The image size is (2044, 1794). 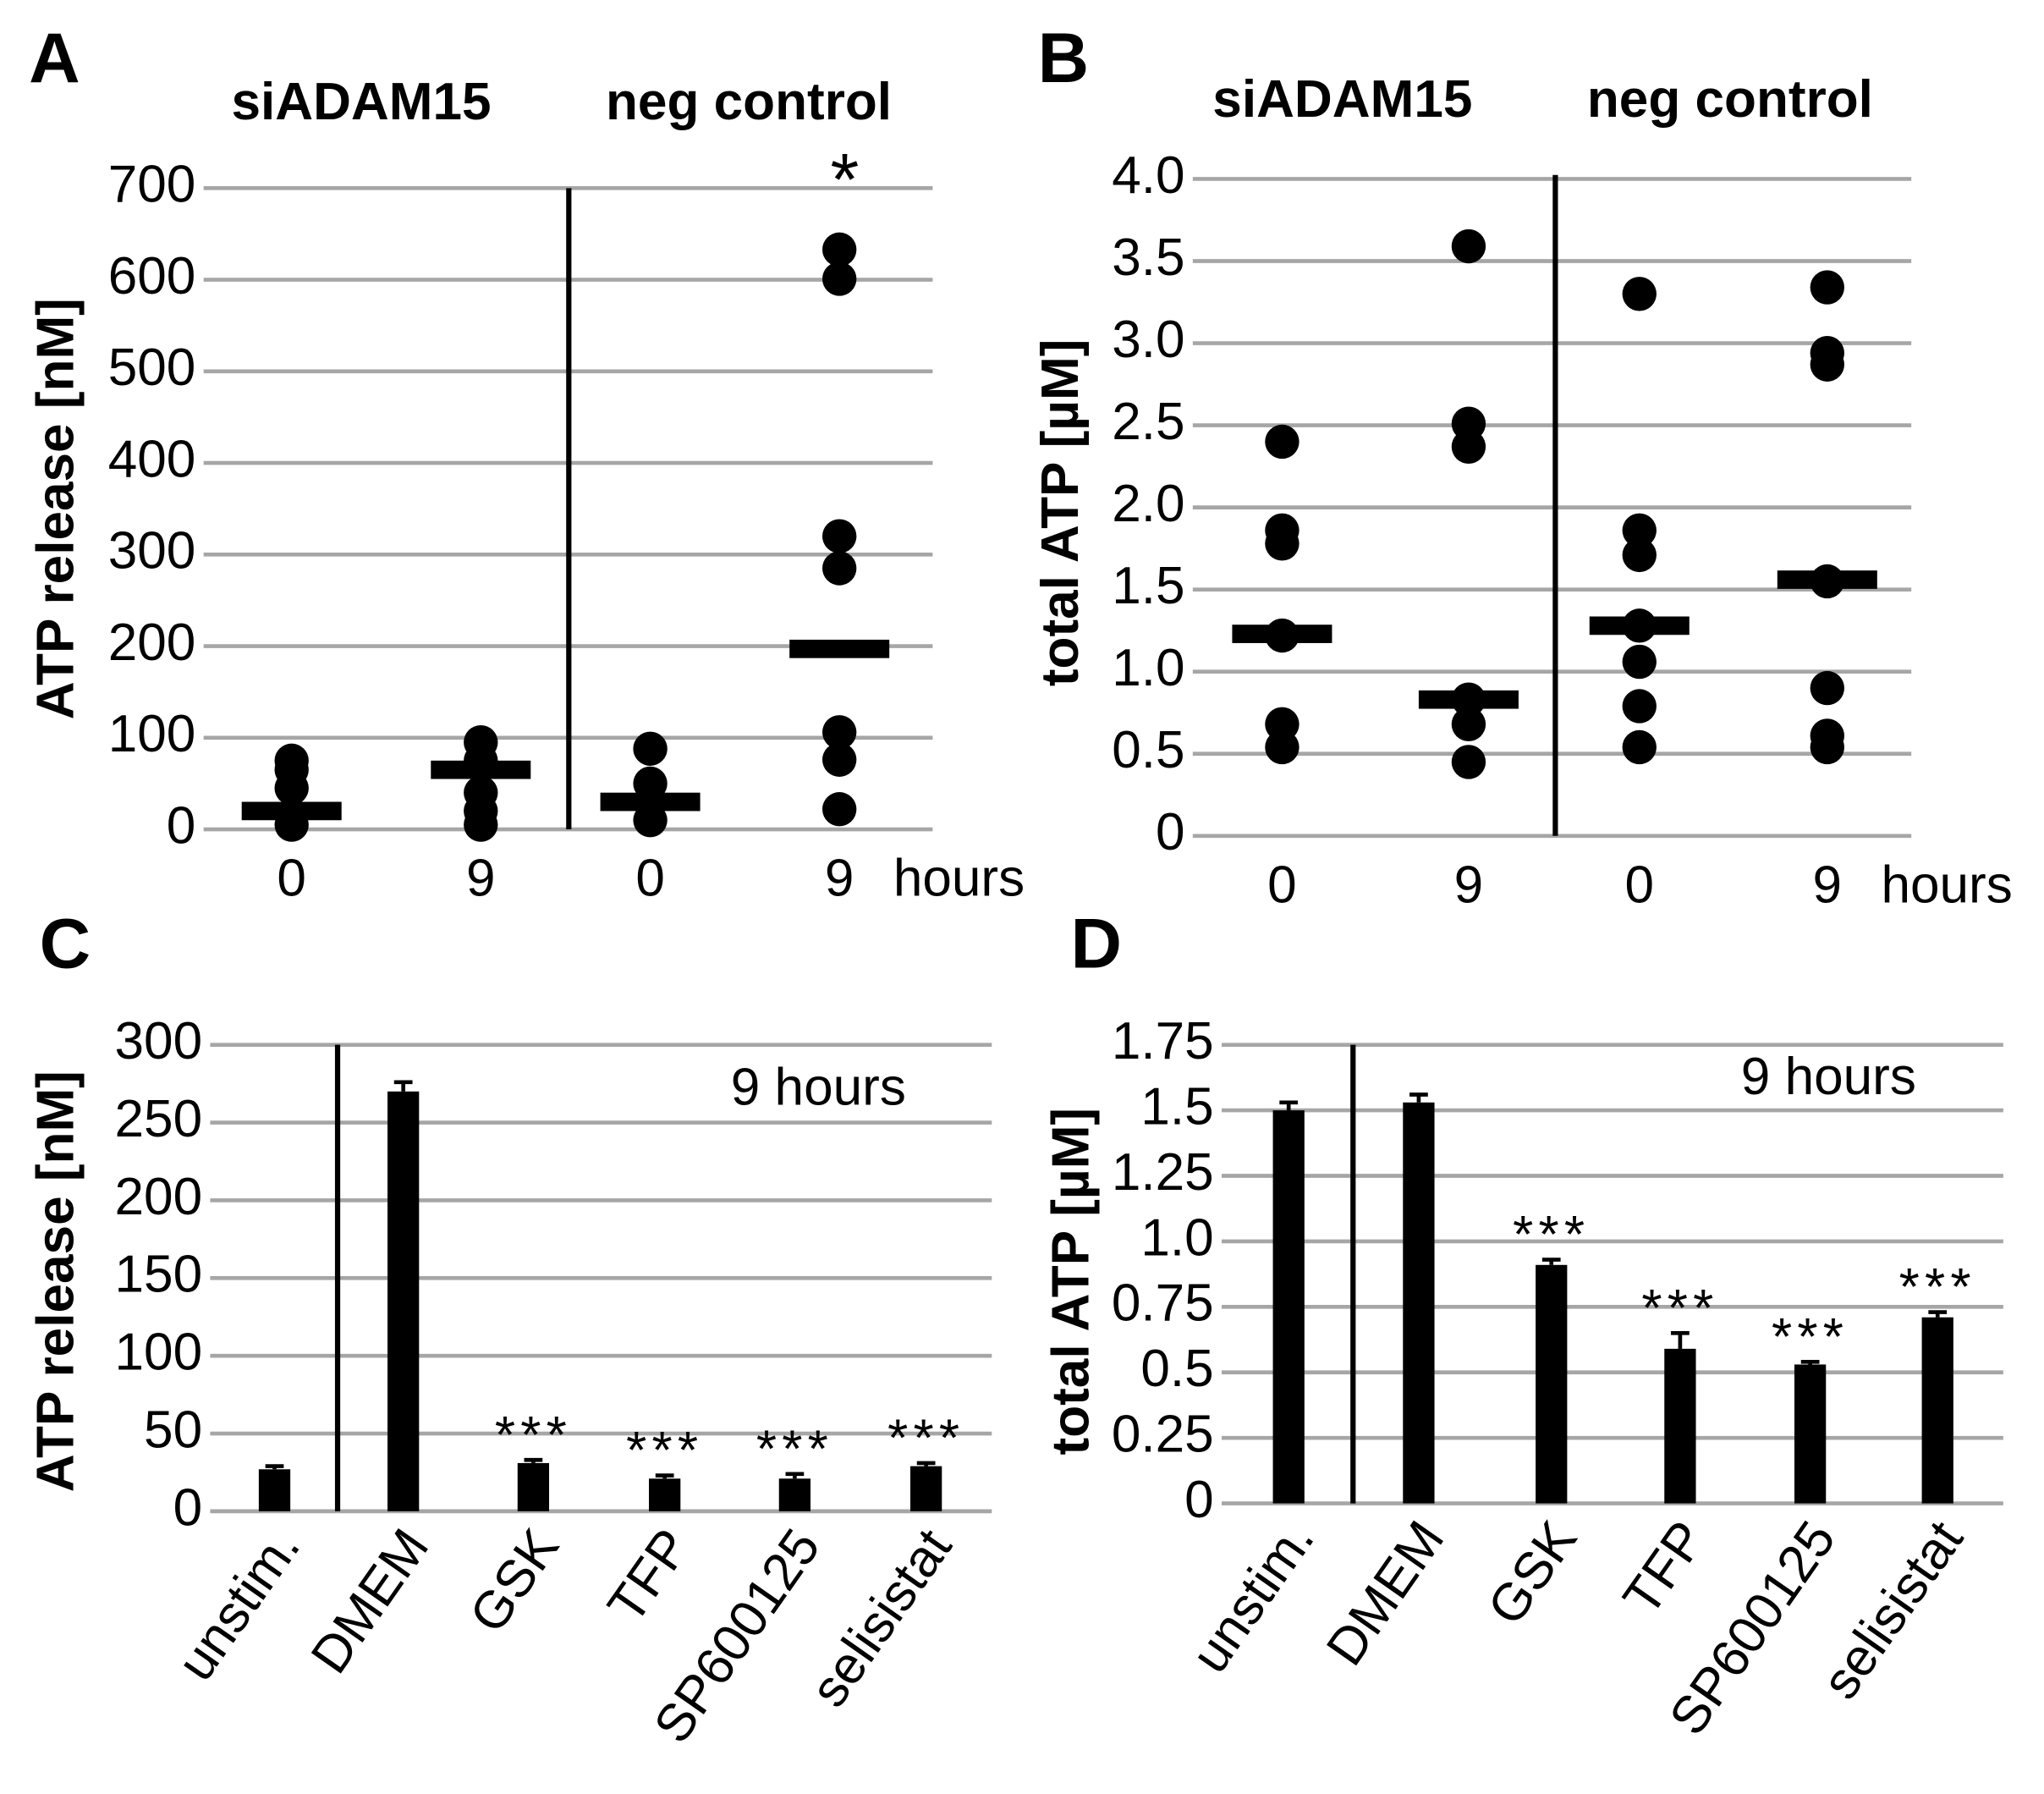 I want to click on panel-letter: C, so click(x=65, y=942).